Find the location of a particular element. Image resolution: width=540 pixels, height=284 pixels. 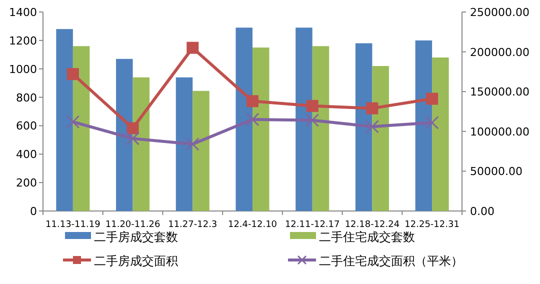

x-tick-label: 12.11-12.17 is located at coordinates (312, 225).